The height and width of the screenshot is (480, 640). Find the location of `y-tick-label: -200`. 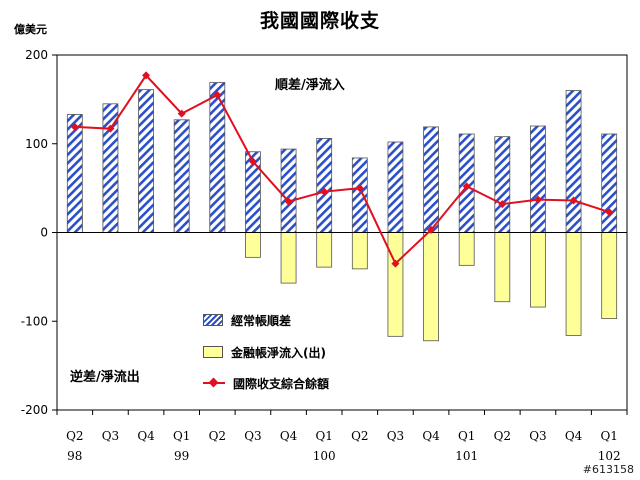

y-tick-label: -200 is located at coordinates (34, 410).